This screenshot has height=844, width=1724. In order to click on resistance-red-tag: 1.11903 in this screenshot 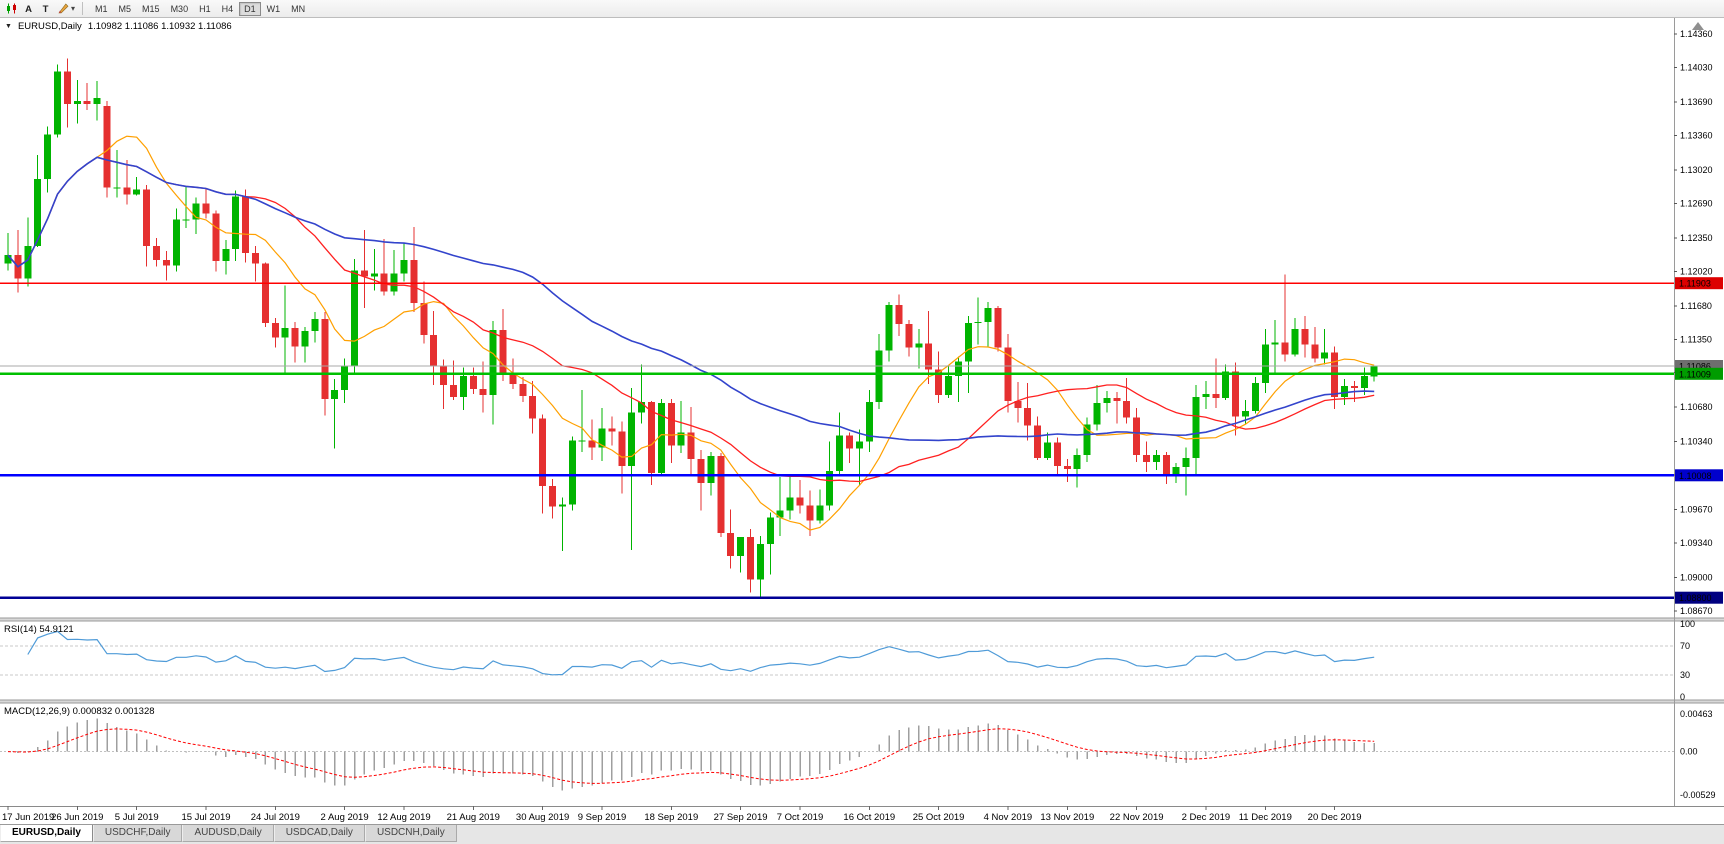, I will do `click(1699, 283)`.